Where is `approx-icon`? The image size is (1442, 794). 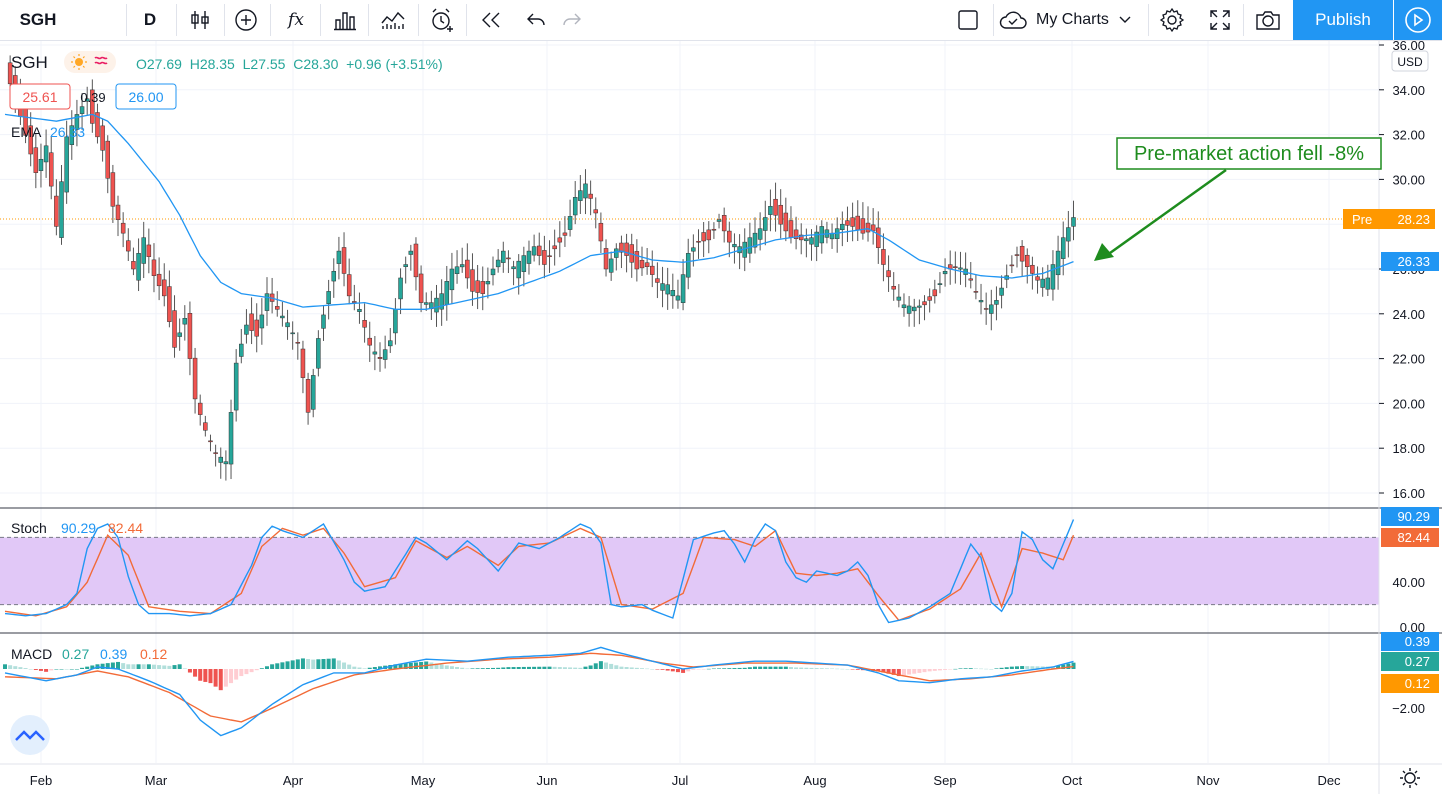
approx-icon is located at coordinates (101, 60).